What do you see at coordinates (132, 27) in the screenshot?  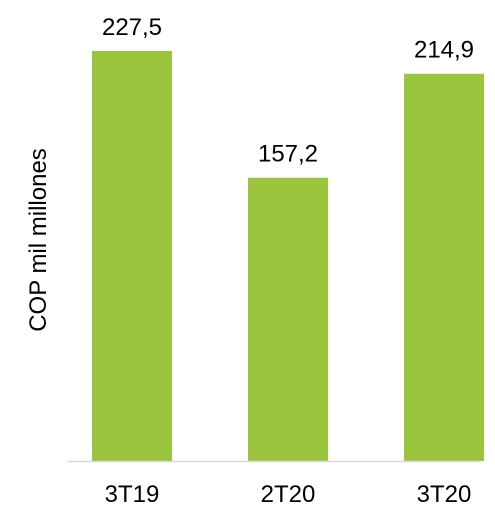 I see `value-label-3t19: 227,5` at bounding box center [132, 27].